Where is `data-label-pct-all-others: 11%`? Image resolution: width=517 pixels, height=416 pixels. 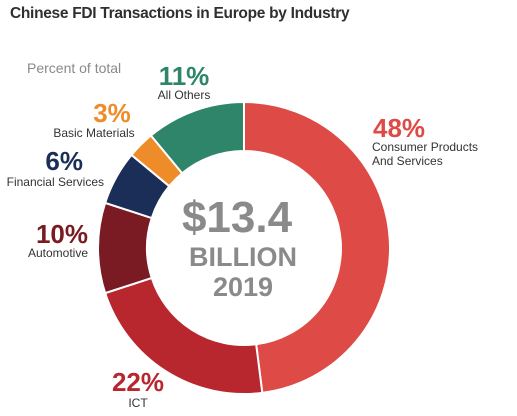 data-label-pct-all-others: 11% is located at coordinates (184, 76).